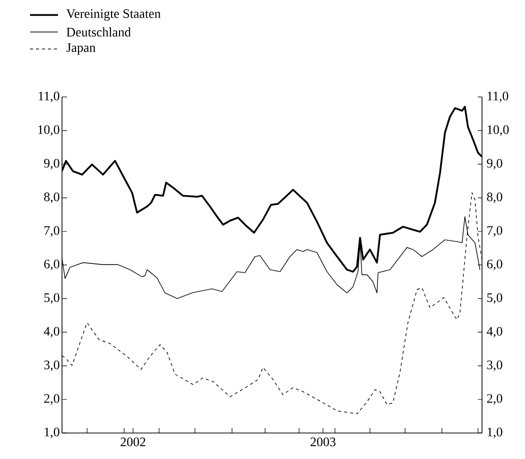 The image size is (525, 459). Describe the element at coordinates (52, 366) in the screenshot. I see `y-tick-label: 3,0` at that location.